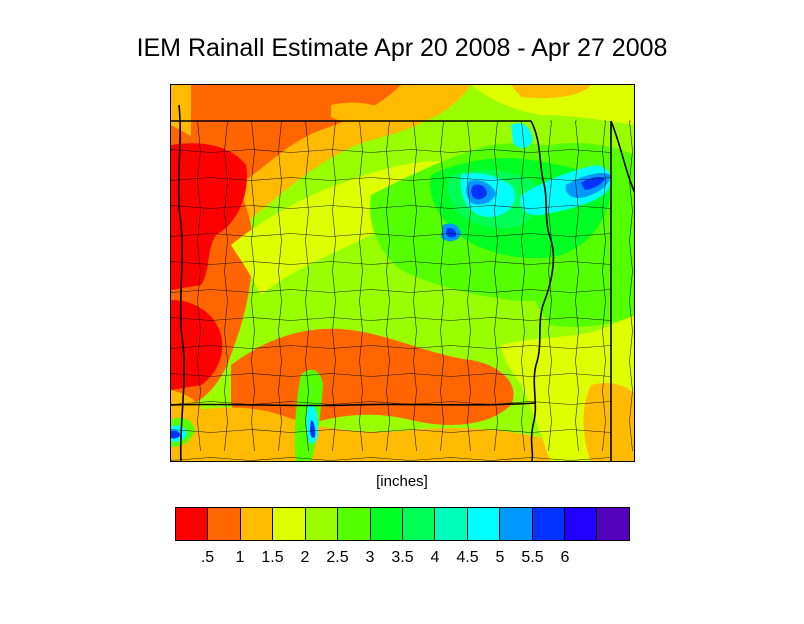  I want to click on legend-tick-label: 3.5, so click(402, 557).